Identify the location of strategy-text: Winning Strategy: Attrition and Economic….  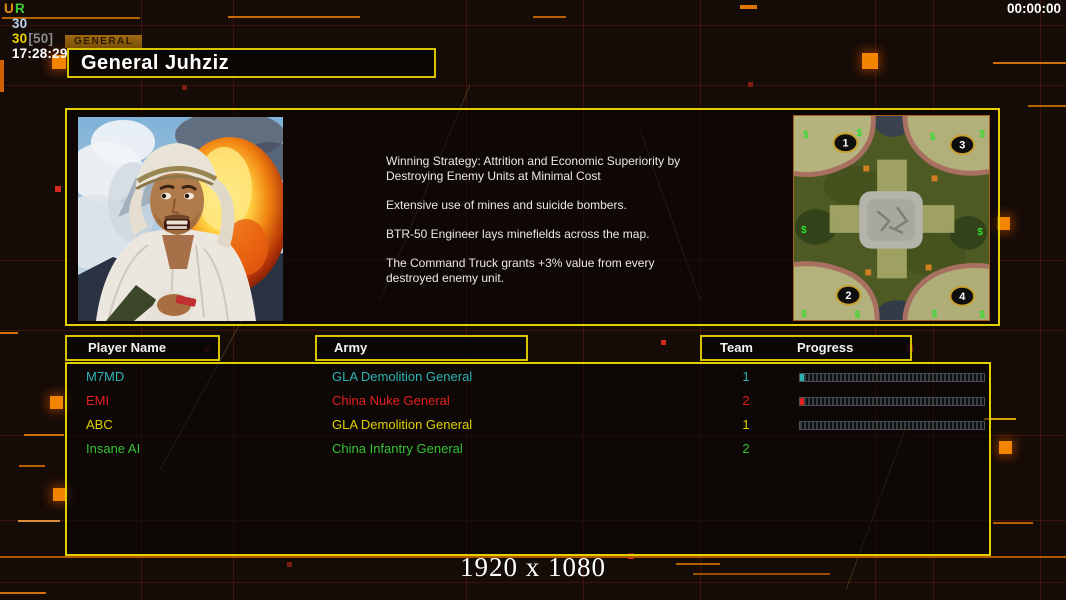
(551, 227).